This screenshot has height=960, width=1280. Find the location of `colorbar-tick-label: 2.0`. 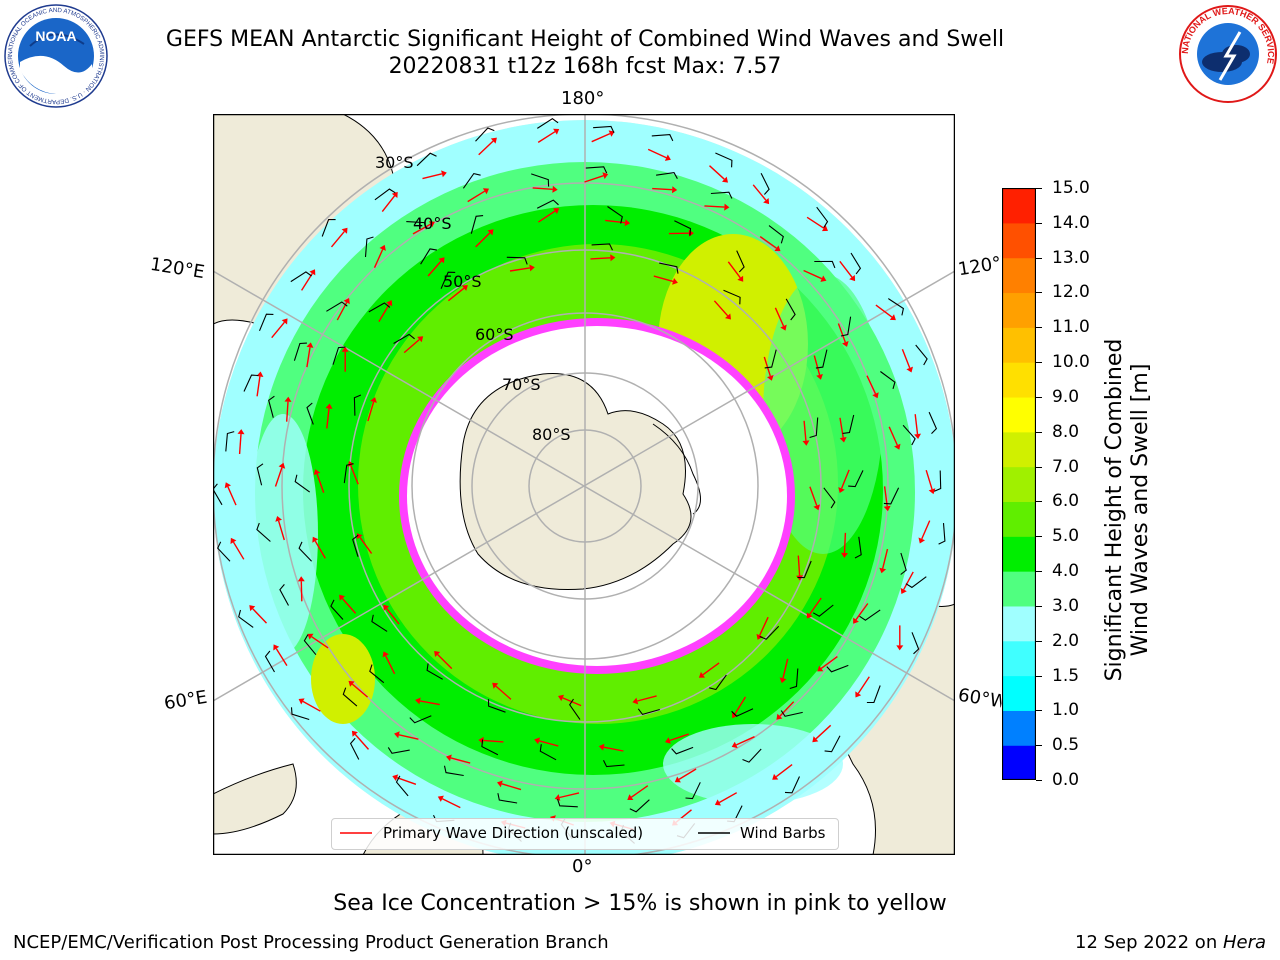

colorbar-tick-label: 2.0 is located at coordinates (1066, 640).